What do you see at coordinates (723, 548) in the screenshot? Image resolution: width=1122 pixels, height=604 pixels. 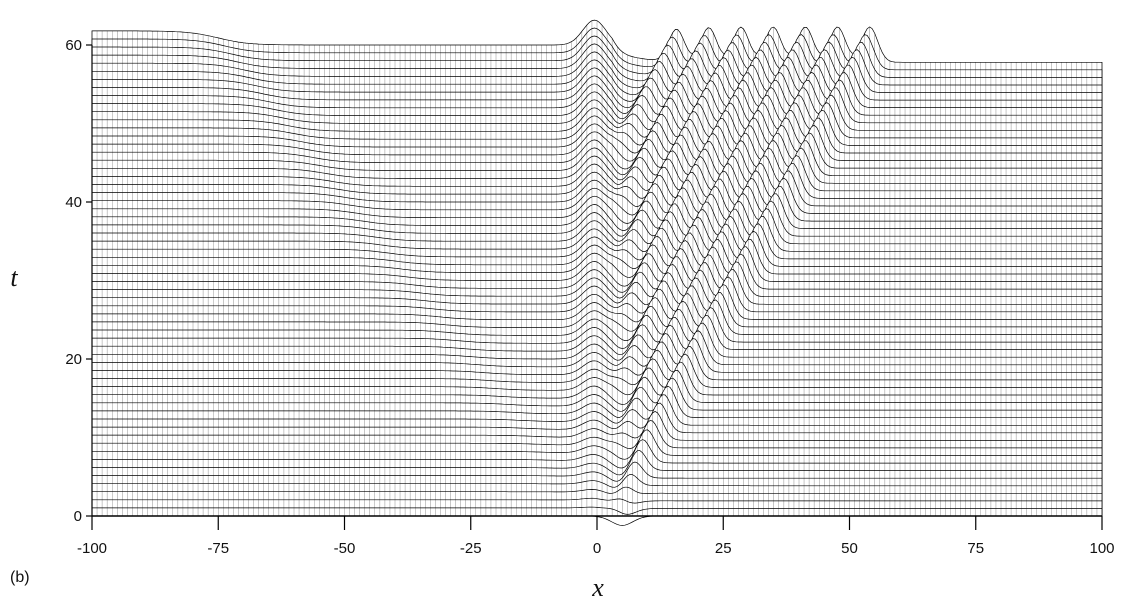 I see `x-tick-label: 25` at bounding box center [723, 548].